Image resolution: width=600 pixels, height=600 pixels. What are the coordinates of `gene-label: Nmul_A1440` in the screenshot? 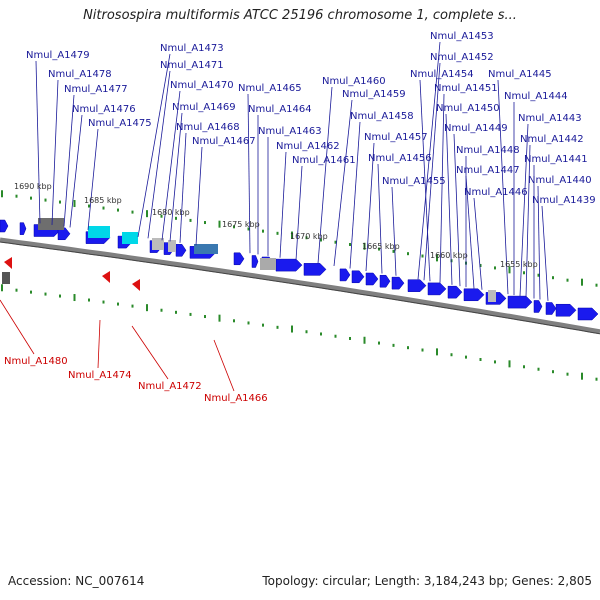 It's located at (560, 180).